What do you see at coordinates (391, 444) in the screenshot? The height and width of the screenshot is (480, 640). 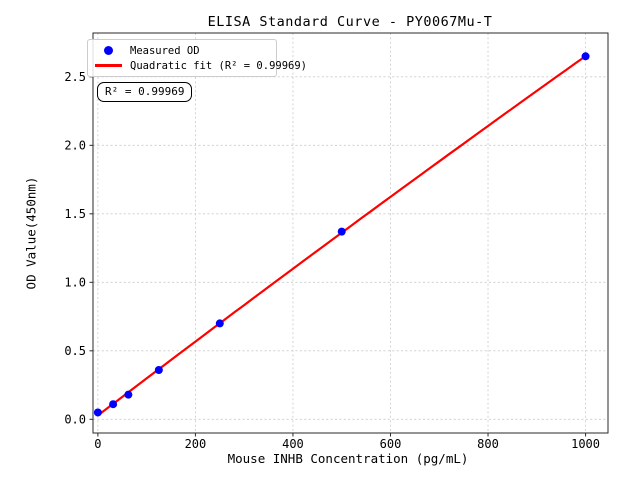 I see `x-tick-label: 600` at bounding box center [391, 444].